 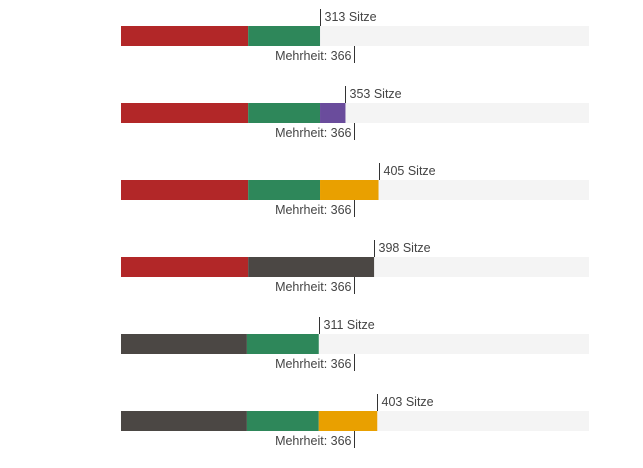 I want to click on total-seats-label: 313 Sitze, so click(x=351, y=17).